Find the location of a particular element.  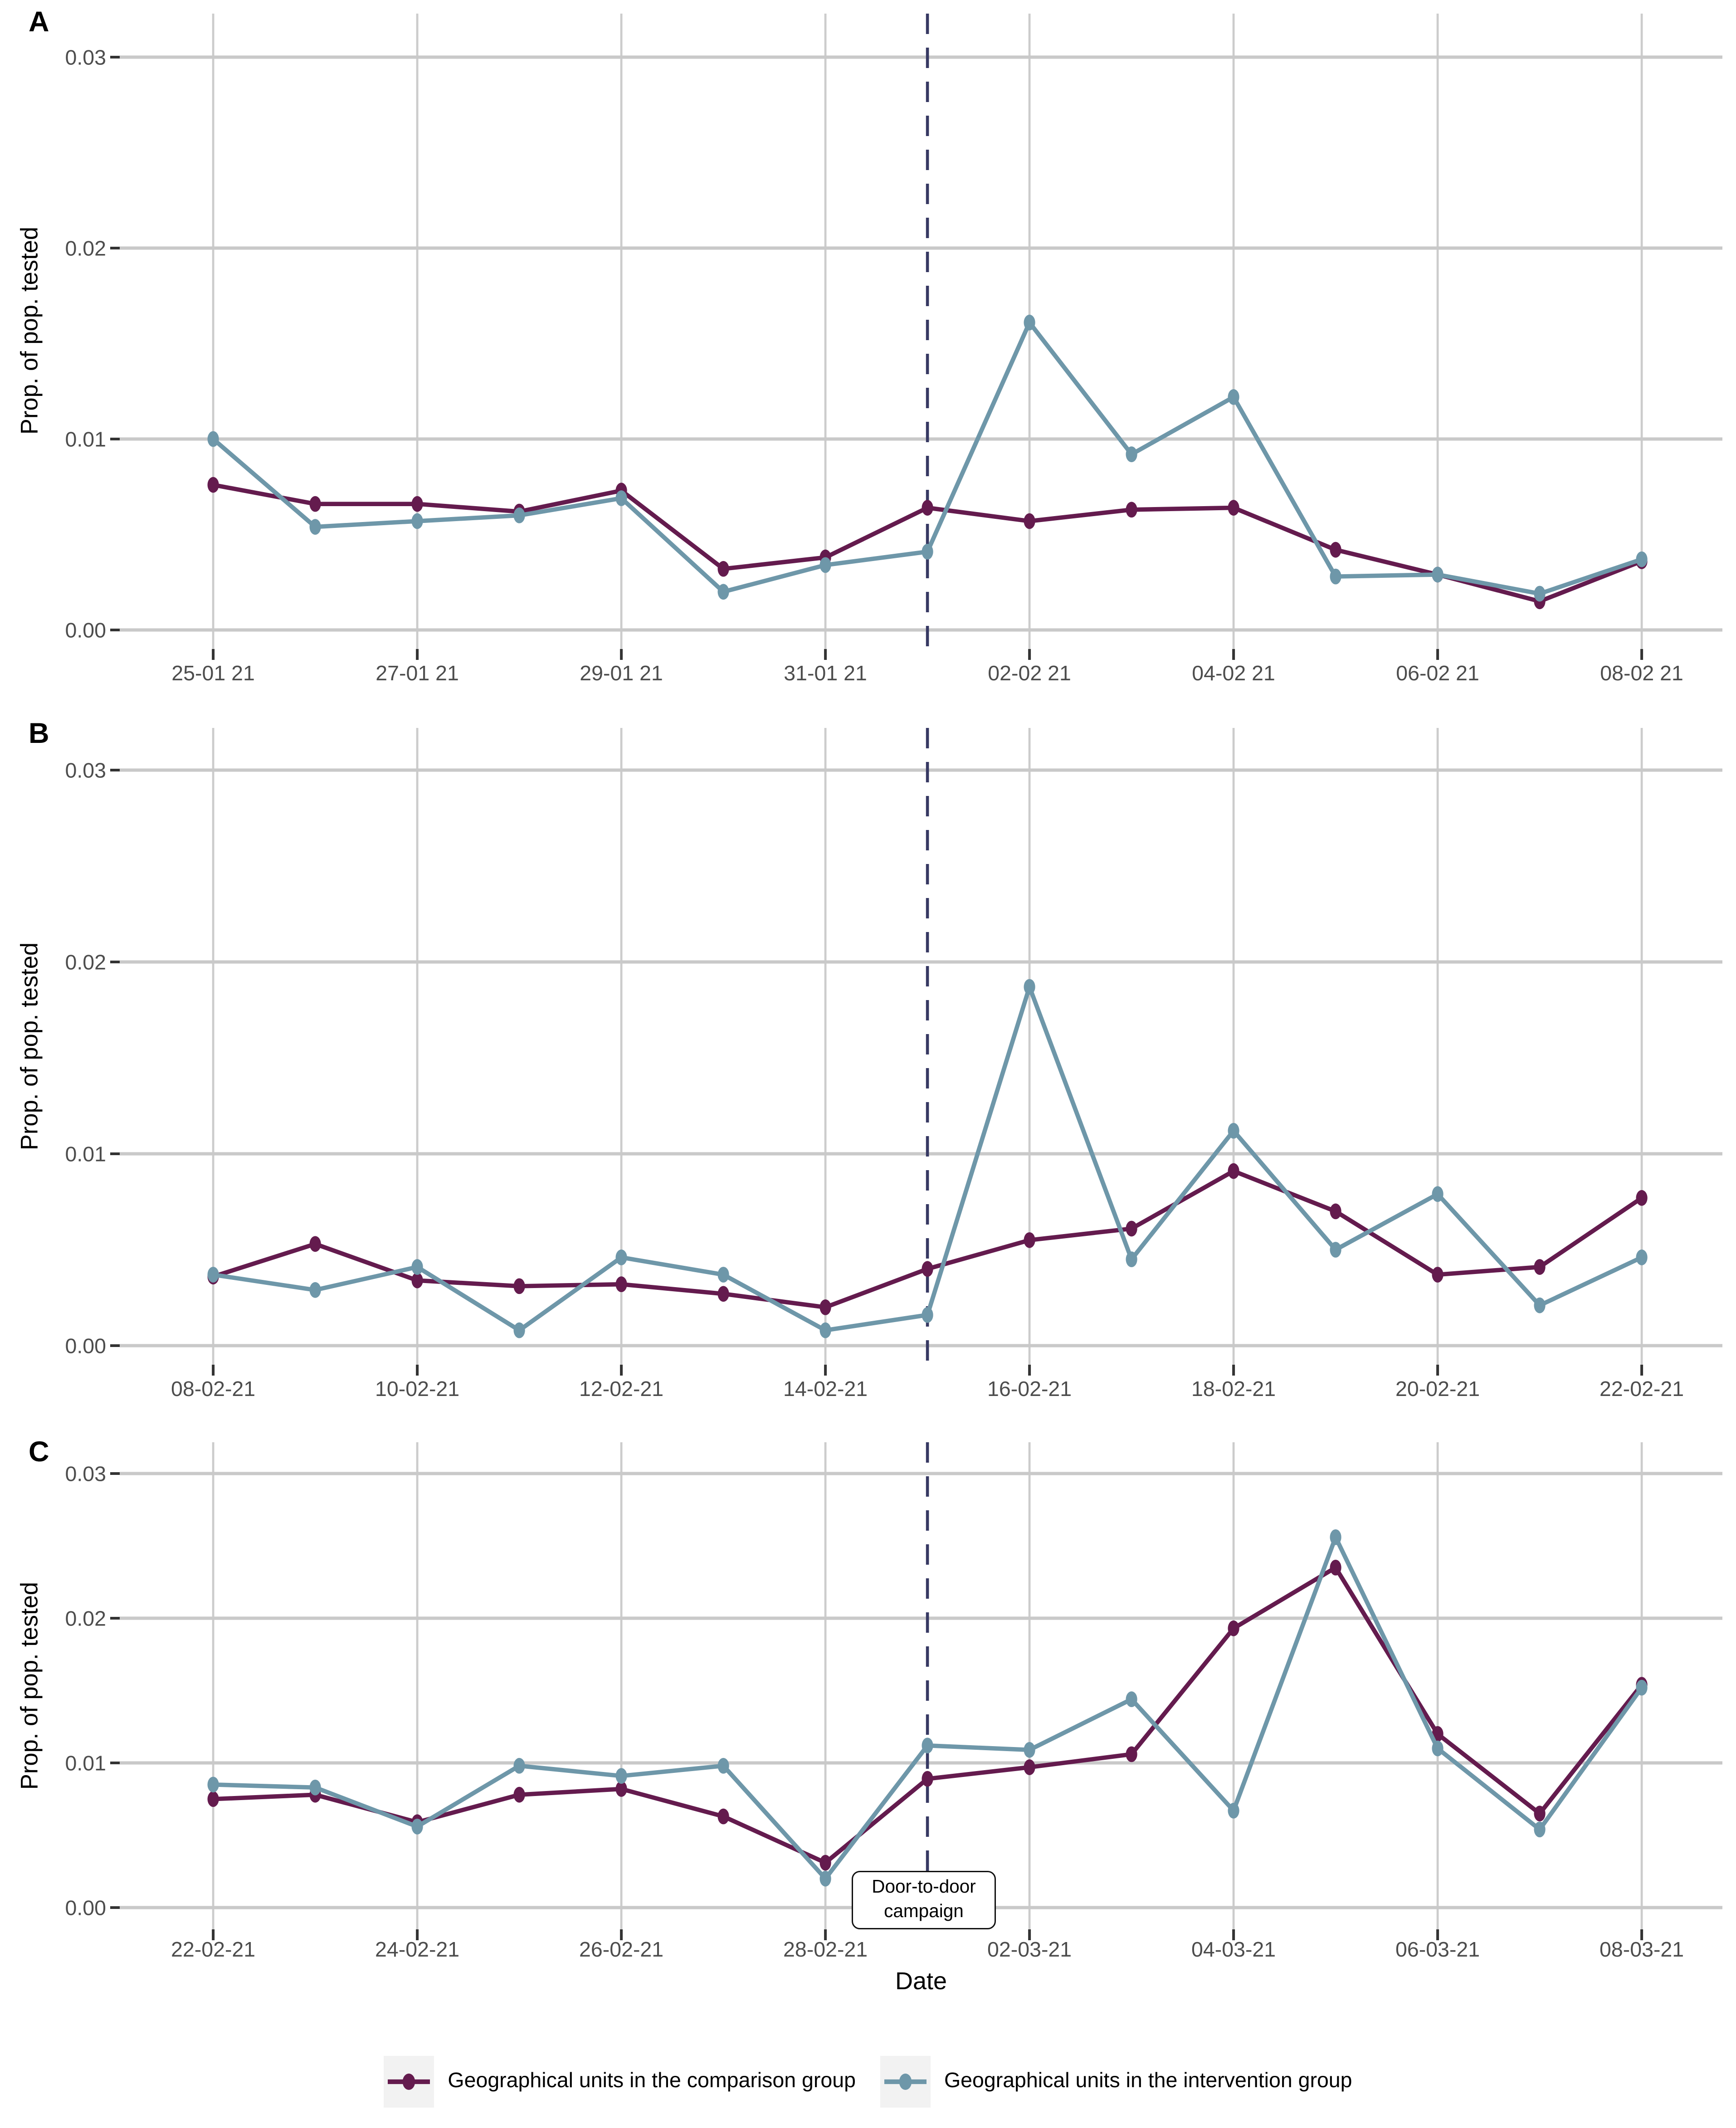

panel-a-x-tick-label: 08-02 21 is located at coordinates (1641, 673).